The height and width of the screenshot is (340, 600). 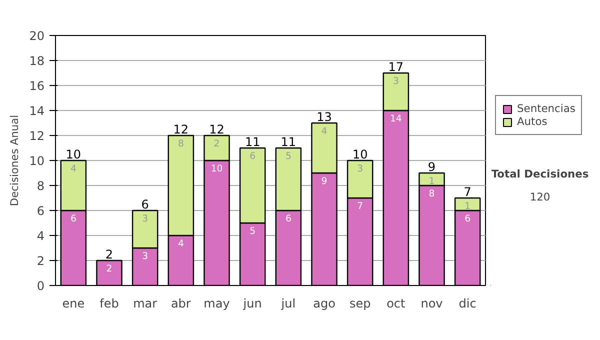 What do you see at coordinates (396, 67) in the screenshot?
I see `total-label: 17` at bounding box center [396, 67].